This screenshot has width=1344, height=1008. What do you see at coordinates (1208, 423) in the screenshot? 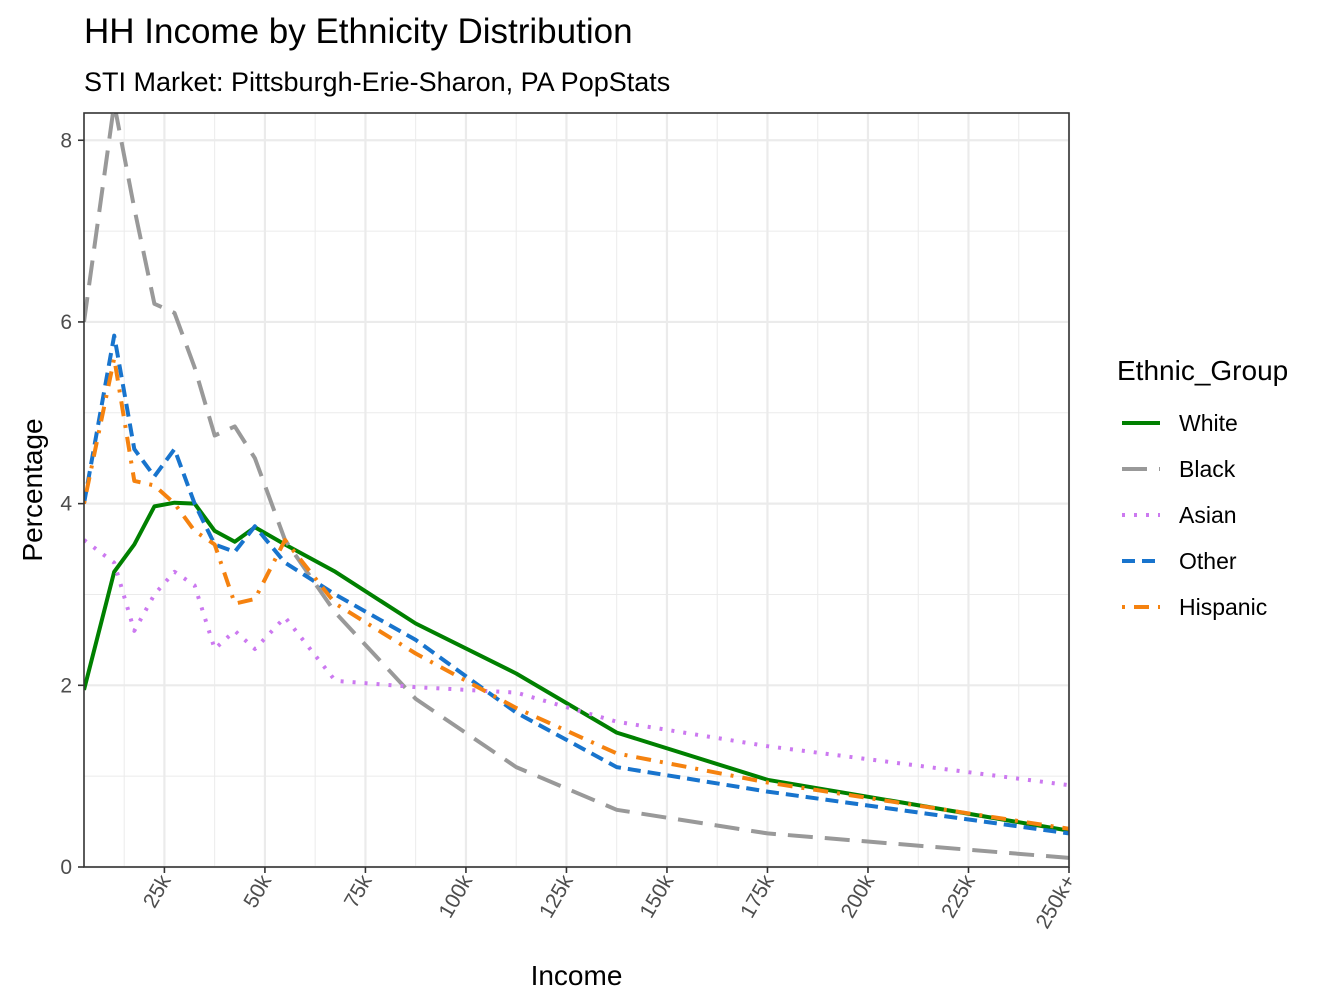
I see `legend-label-white: White` at bounding box center [1208, 423].